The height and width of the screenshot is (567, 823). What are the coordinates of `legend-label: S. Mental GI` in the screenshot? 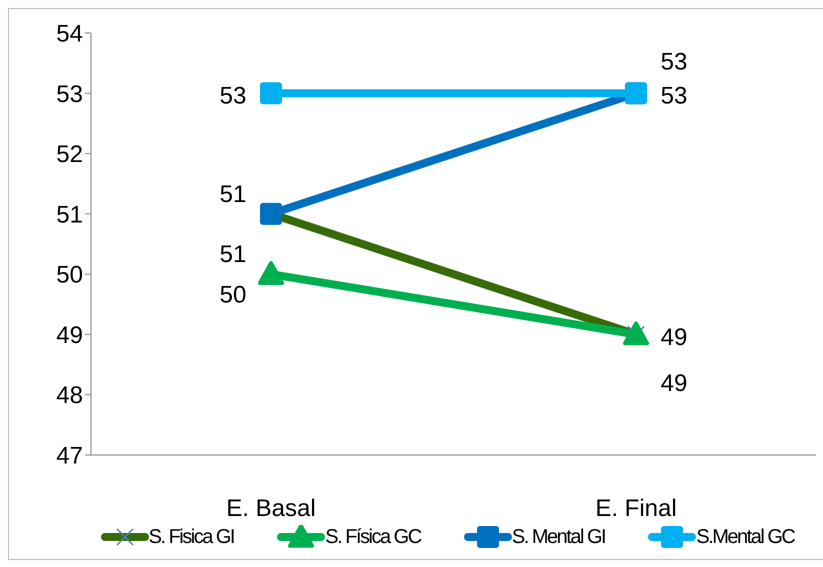 It's located at (558, 537).